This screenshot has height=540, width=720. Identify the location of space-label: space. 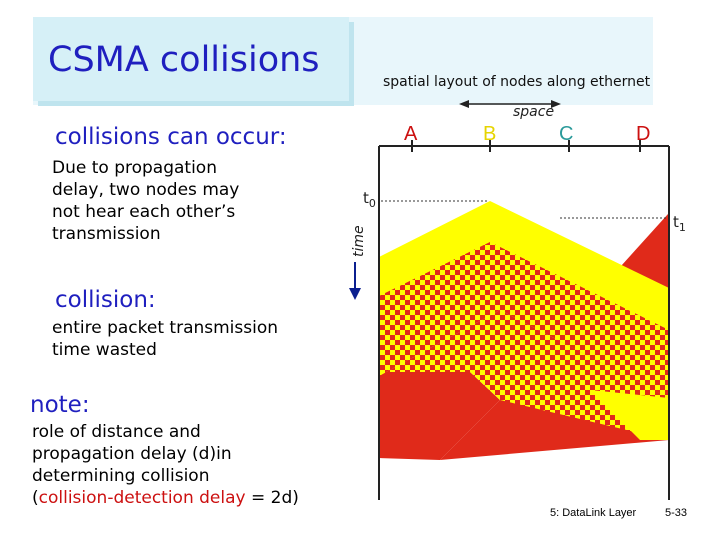
(533, 112).